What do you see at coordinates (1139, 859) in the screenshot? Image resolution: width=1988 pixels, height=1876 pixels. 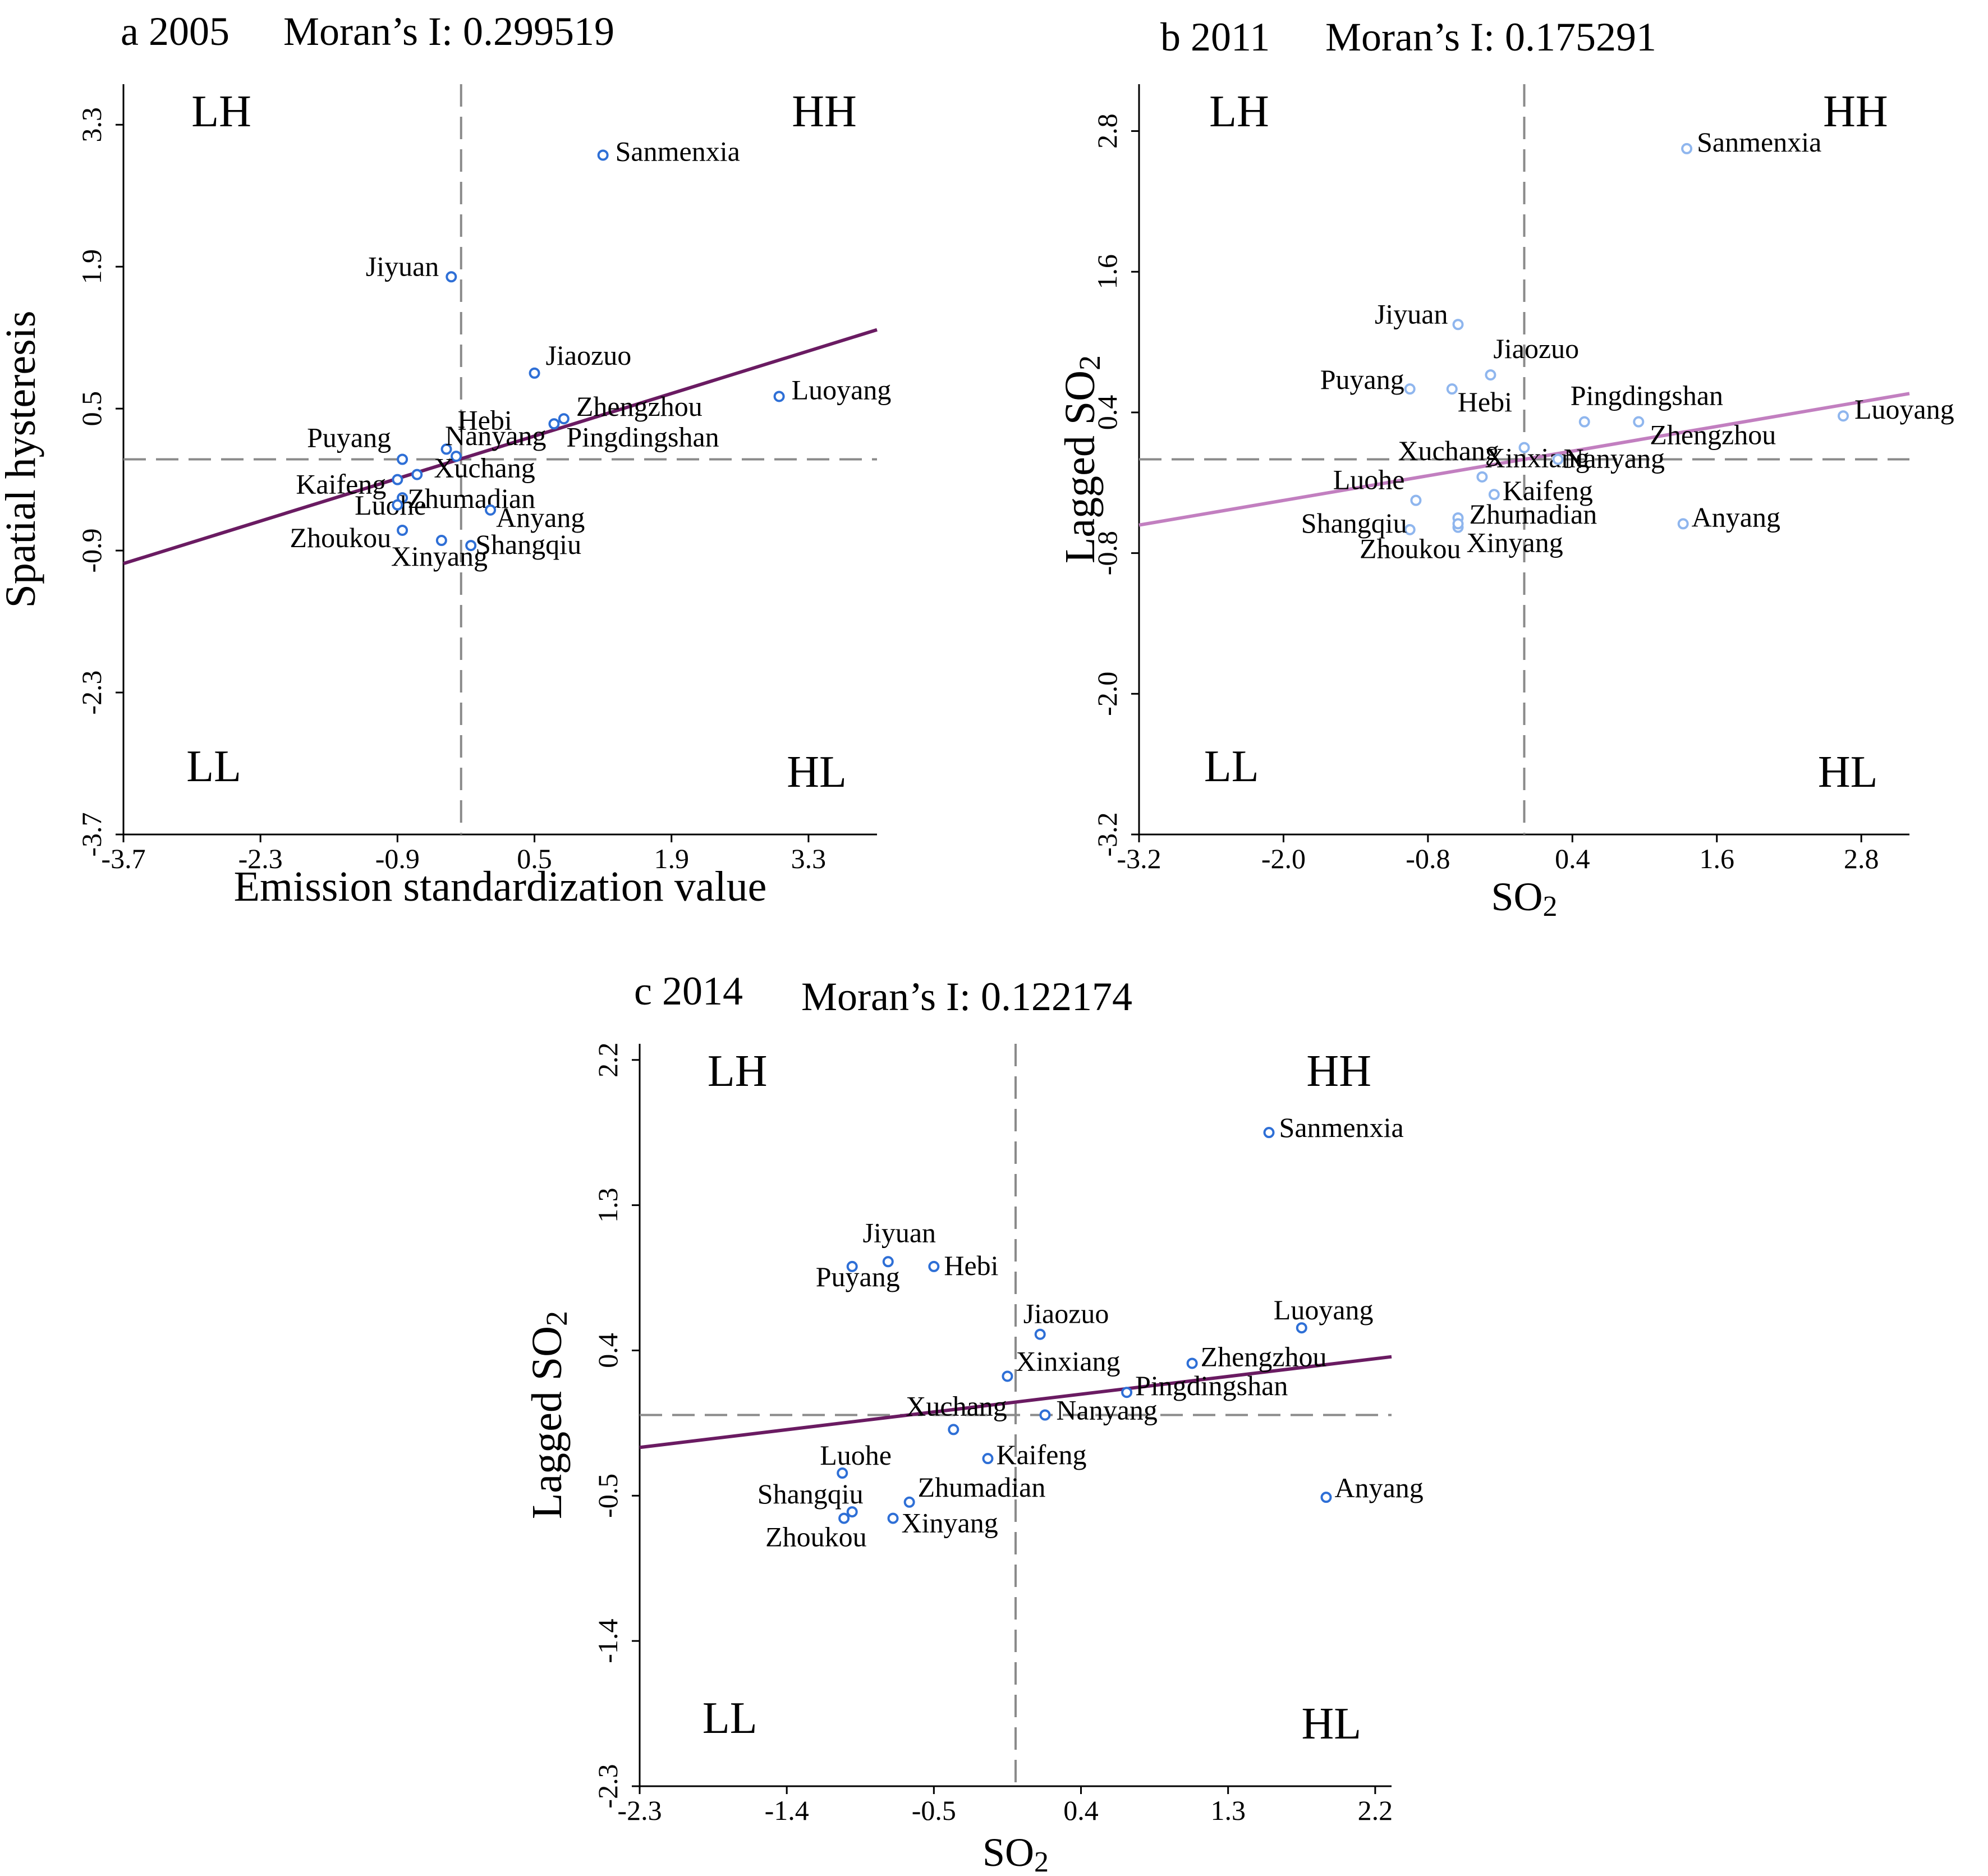 I see `x-tick-label: -3.2` at bounding box center [1139, 859].